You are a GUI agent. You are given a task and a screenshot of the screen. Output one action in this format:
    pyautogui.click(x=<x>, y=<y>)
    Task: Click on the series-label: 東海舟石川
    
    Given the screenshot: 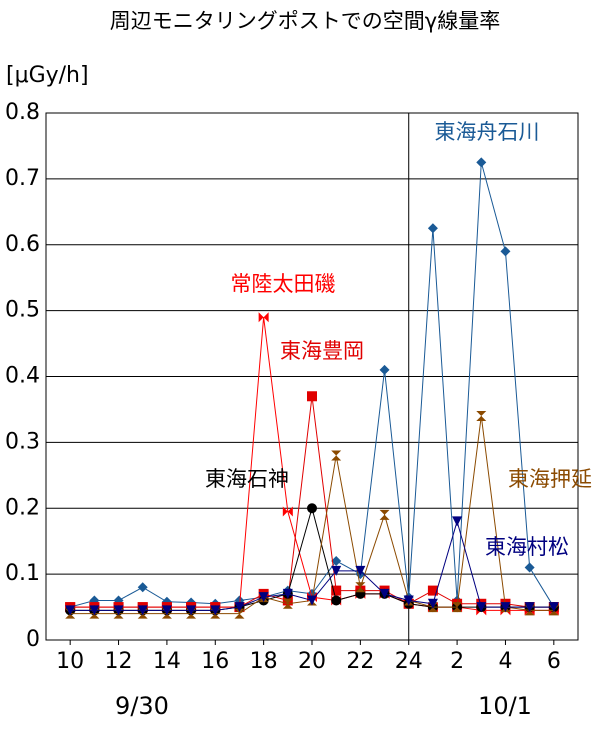 What is the action you would take?
    pyautogui.click(x=487, y=132)
    